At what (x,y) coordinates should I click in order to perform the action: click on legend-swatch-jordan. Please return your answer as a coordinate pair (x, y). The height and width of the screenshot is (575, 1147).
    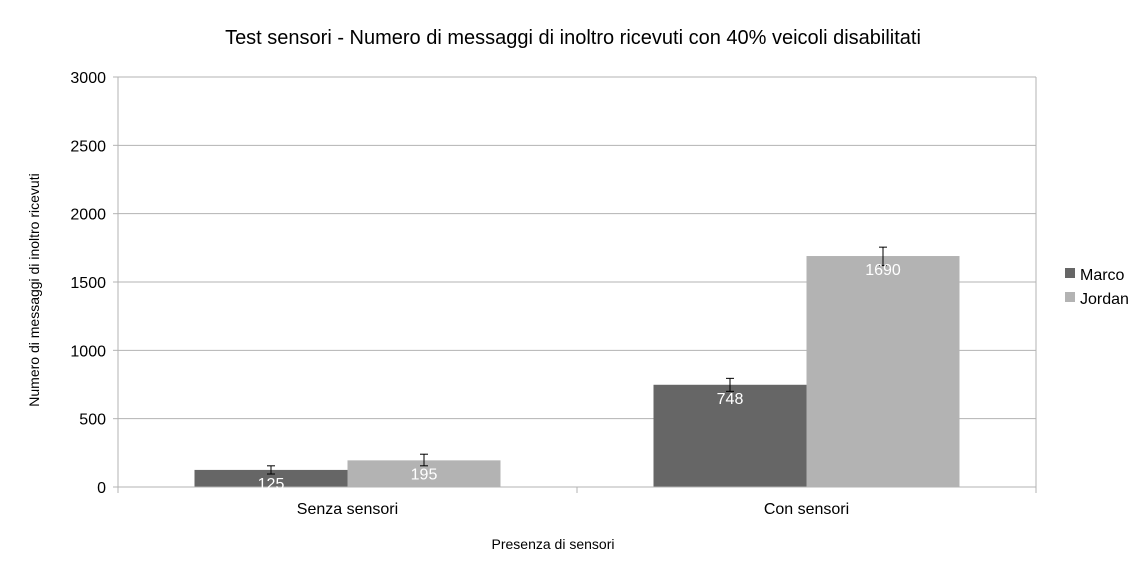
    Looking at the image, I should click on (1070, 297).